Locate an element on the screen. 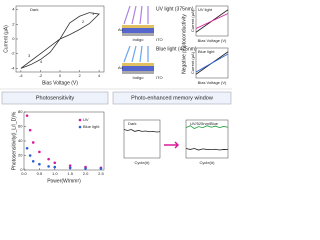  uv-label: UV light (375nm) is located at coordinates (175, 9).